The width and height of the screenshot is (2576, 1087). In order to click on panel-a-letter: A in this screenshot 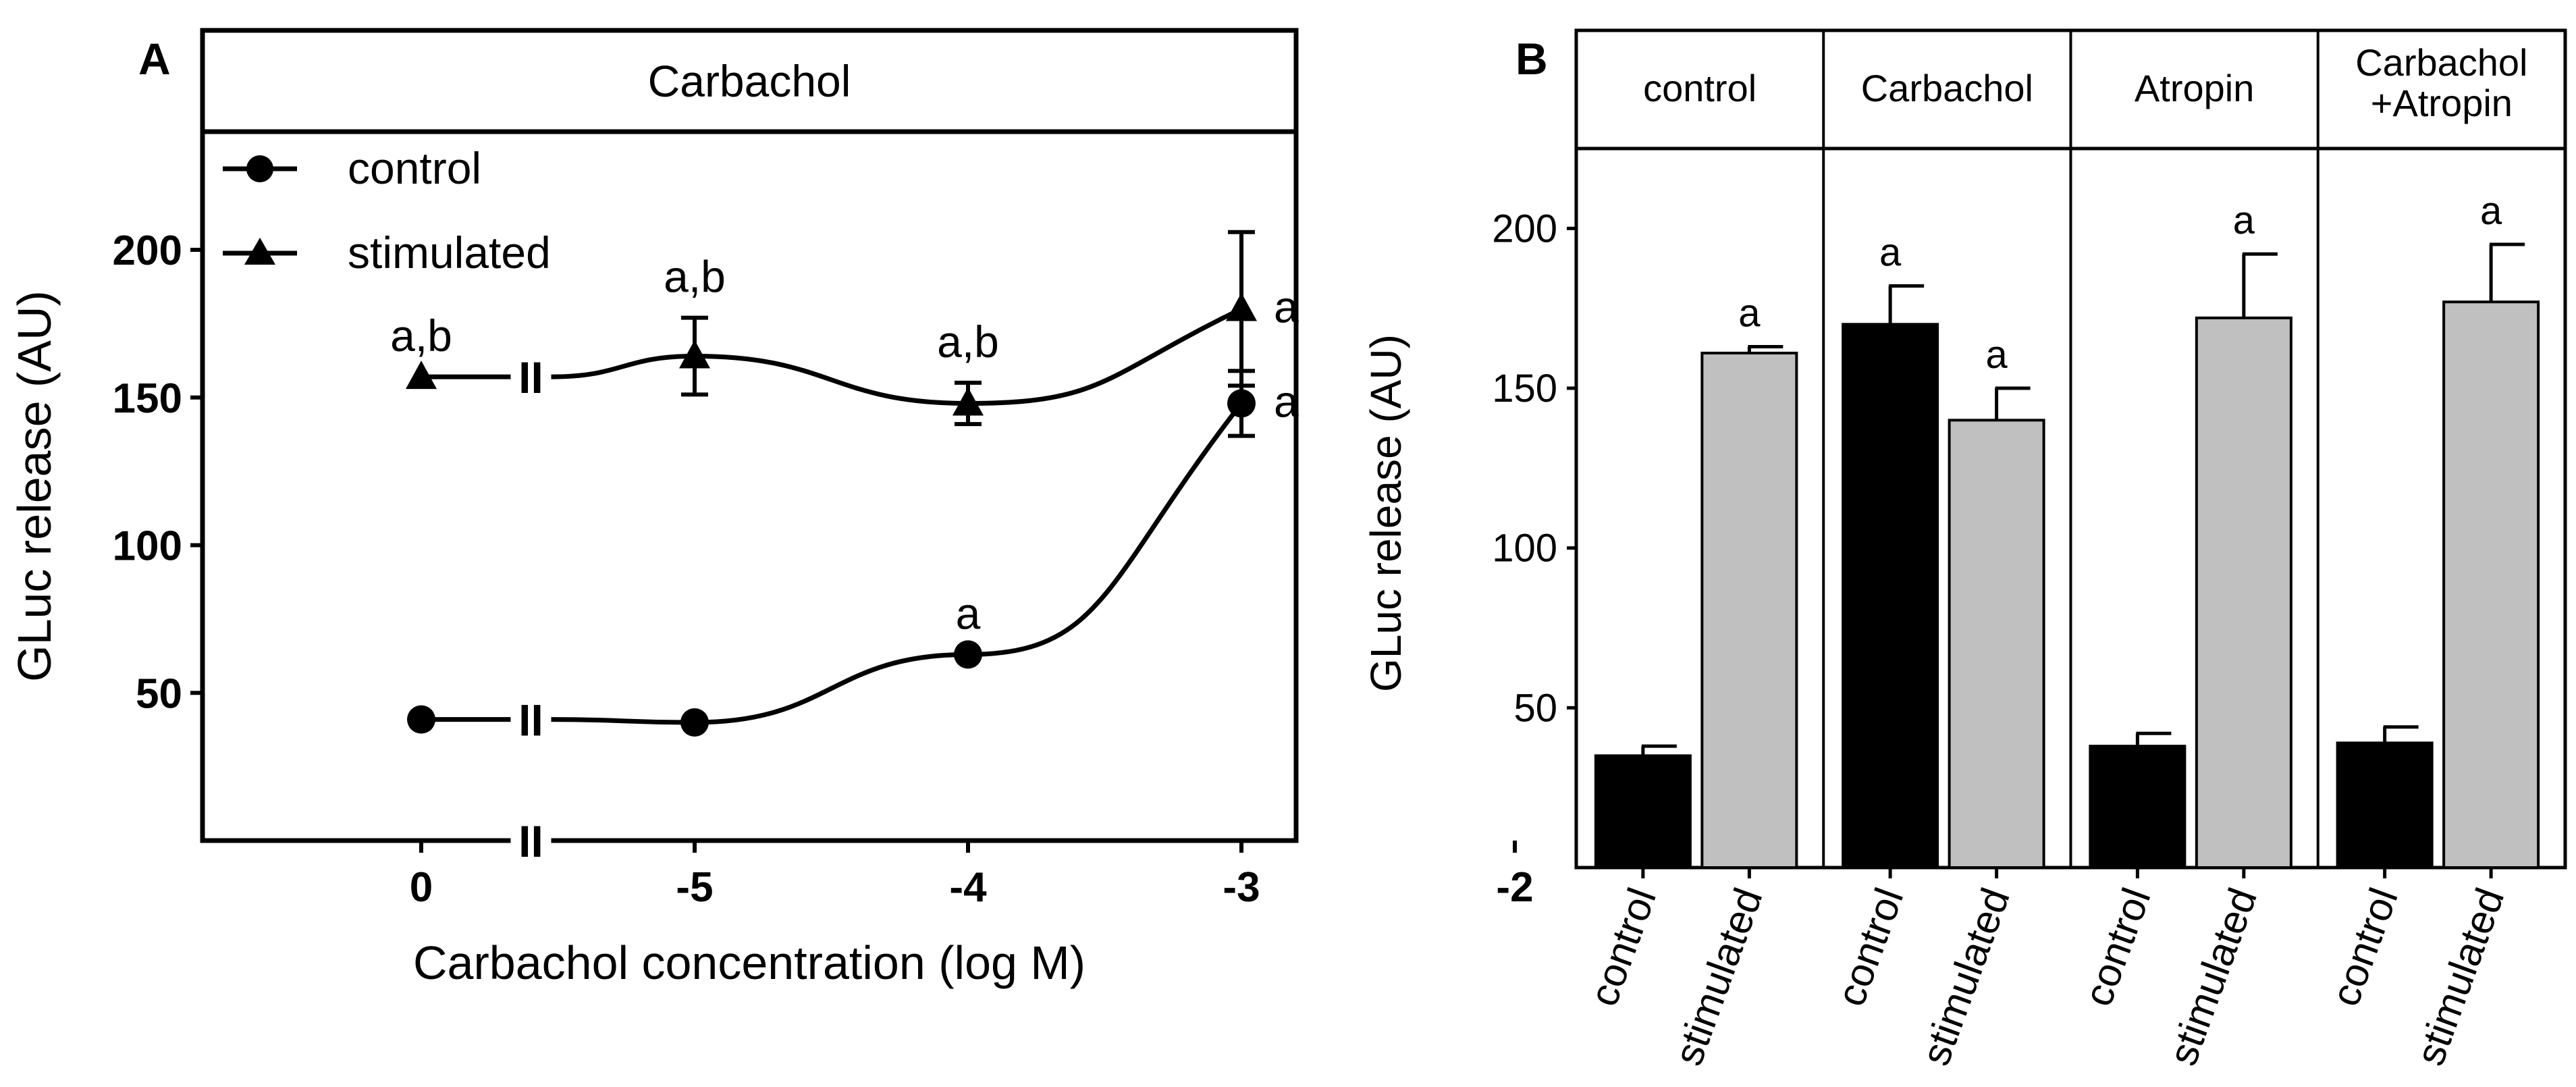, I will do `click(155, 59)`.